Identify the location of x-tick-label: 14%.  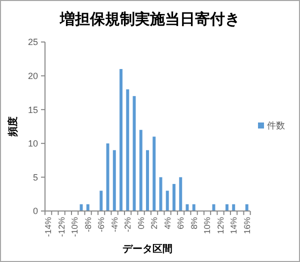
(233, 225).